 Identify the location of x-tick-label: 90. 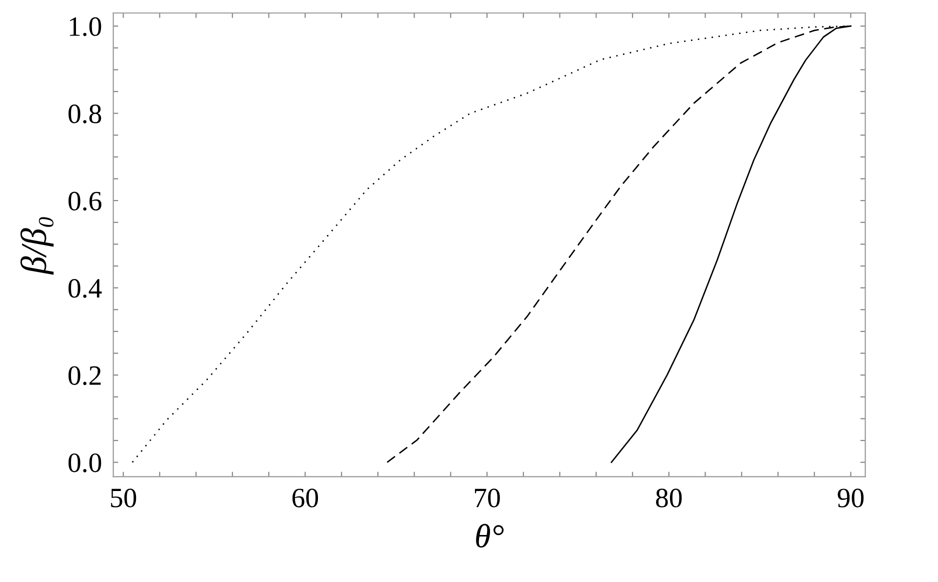
(851, 498).